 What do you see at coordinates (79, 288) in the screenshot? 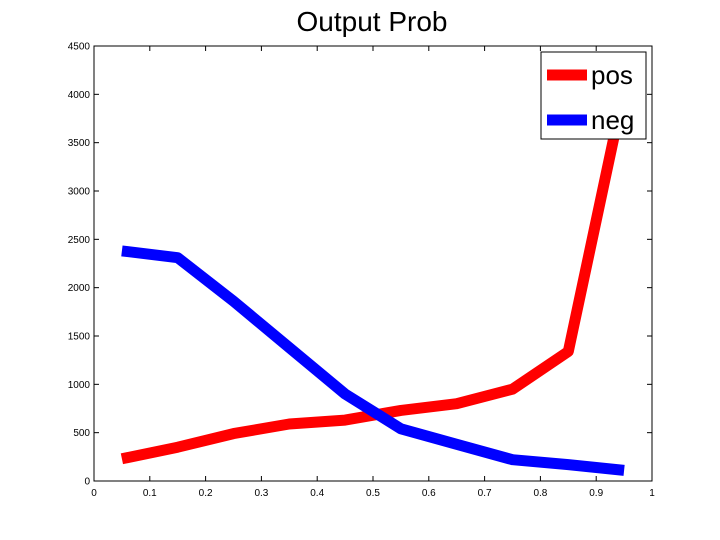
I see `y-tick-label: 2000` at bounding box center [79, 288].